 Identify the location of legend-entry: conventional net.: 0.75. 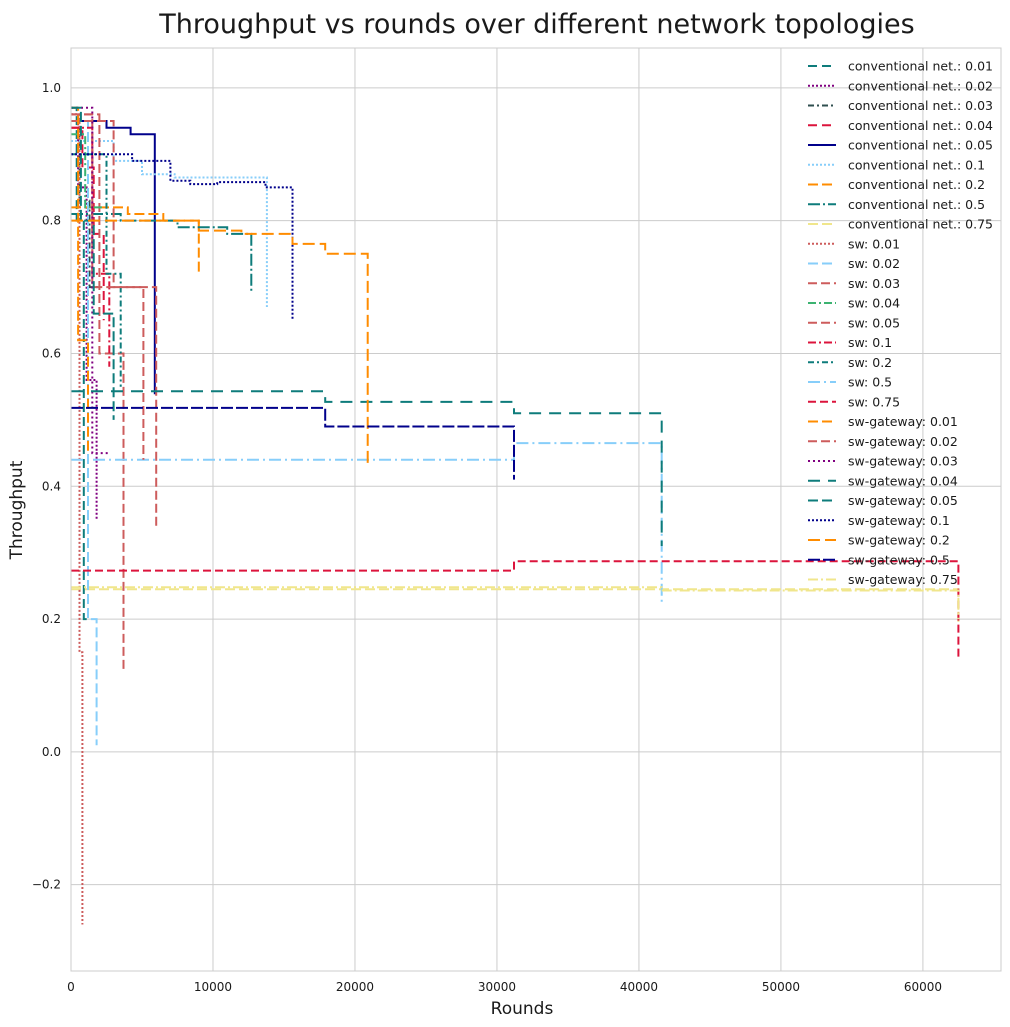
(920, 224).